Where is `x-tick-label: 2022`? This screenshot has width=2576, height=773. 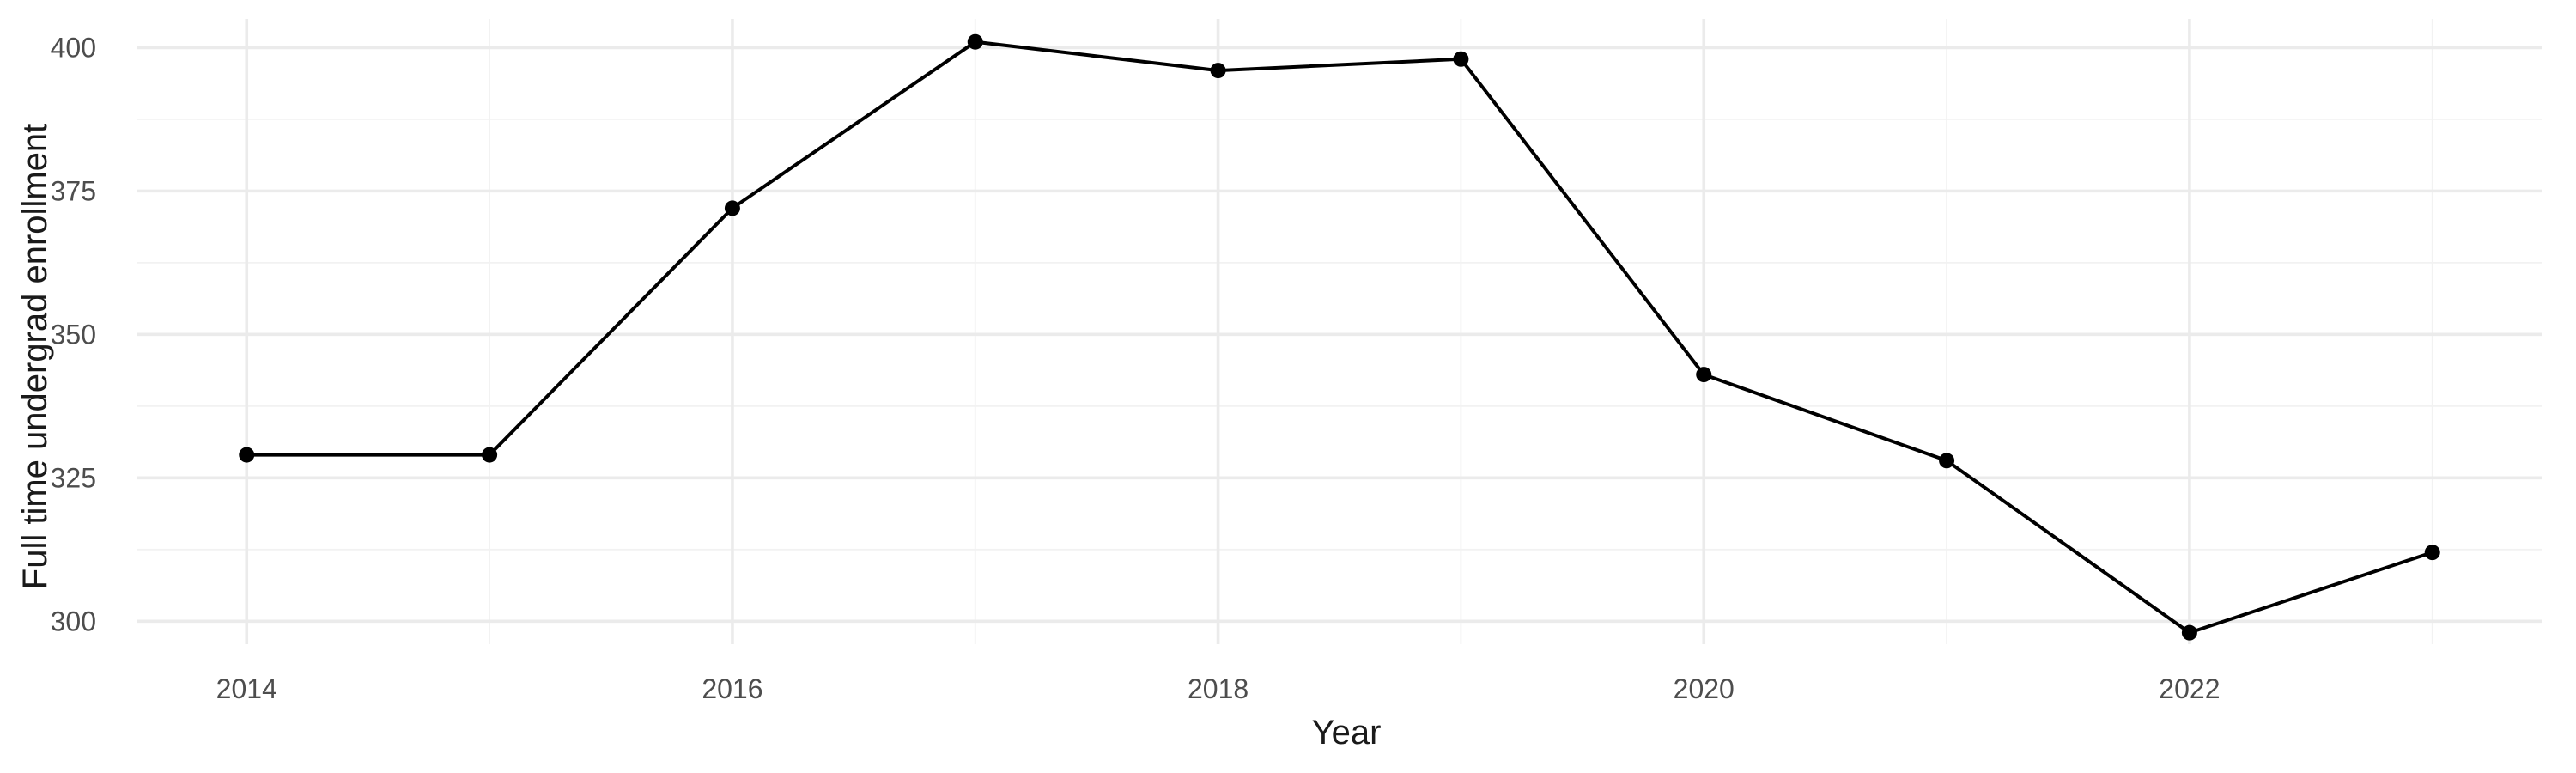
x-tick-label: 2022 is located at coordinates (2189, 688).